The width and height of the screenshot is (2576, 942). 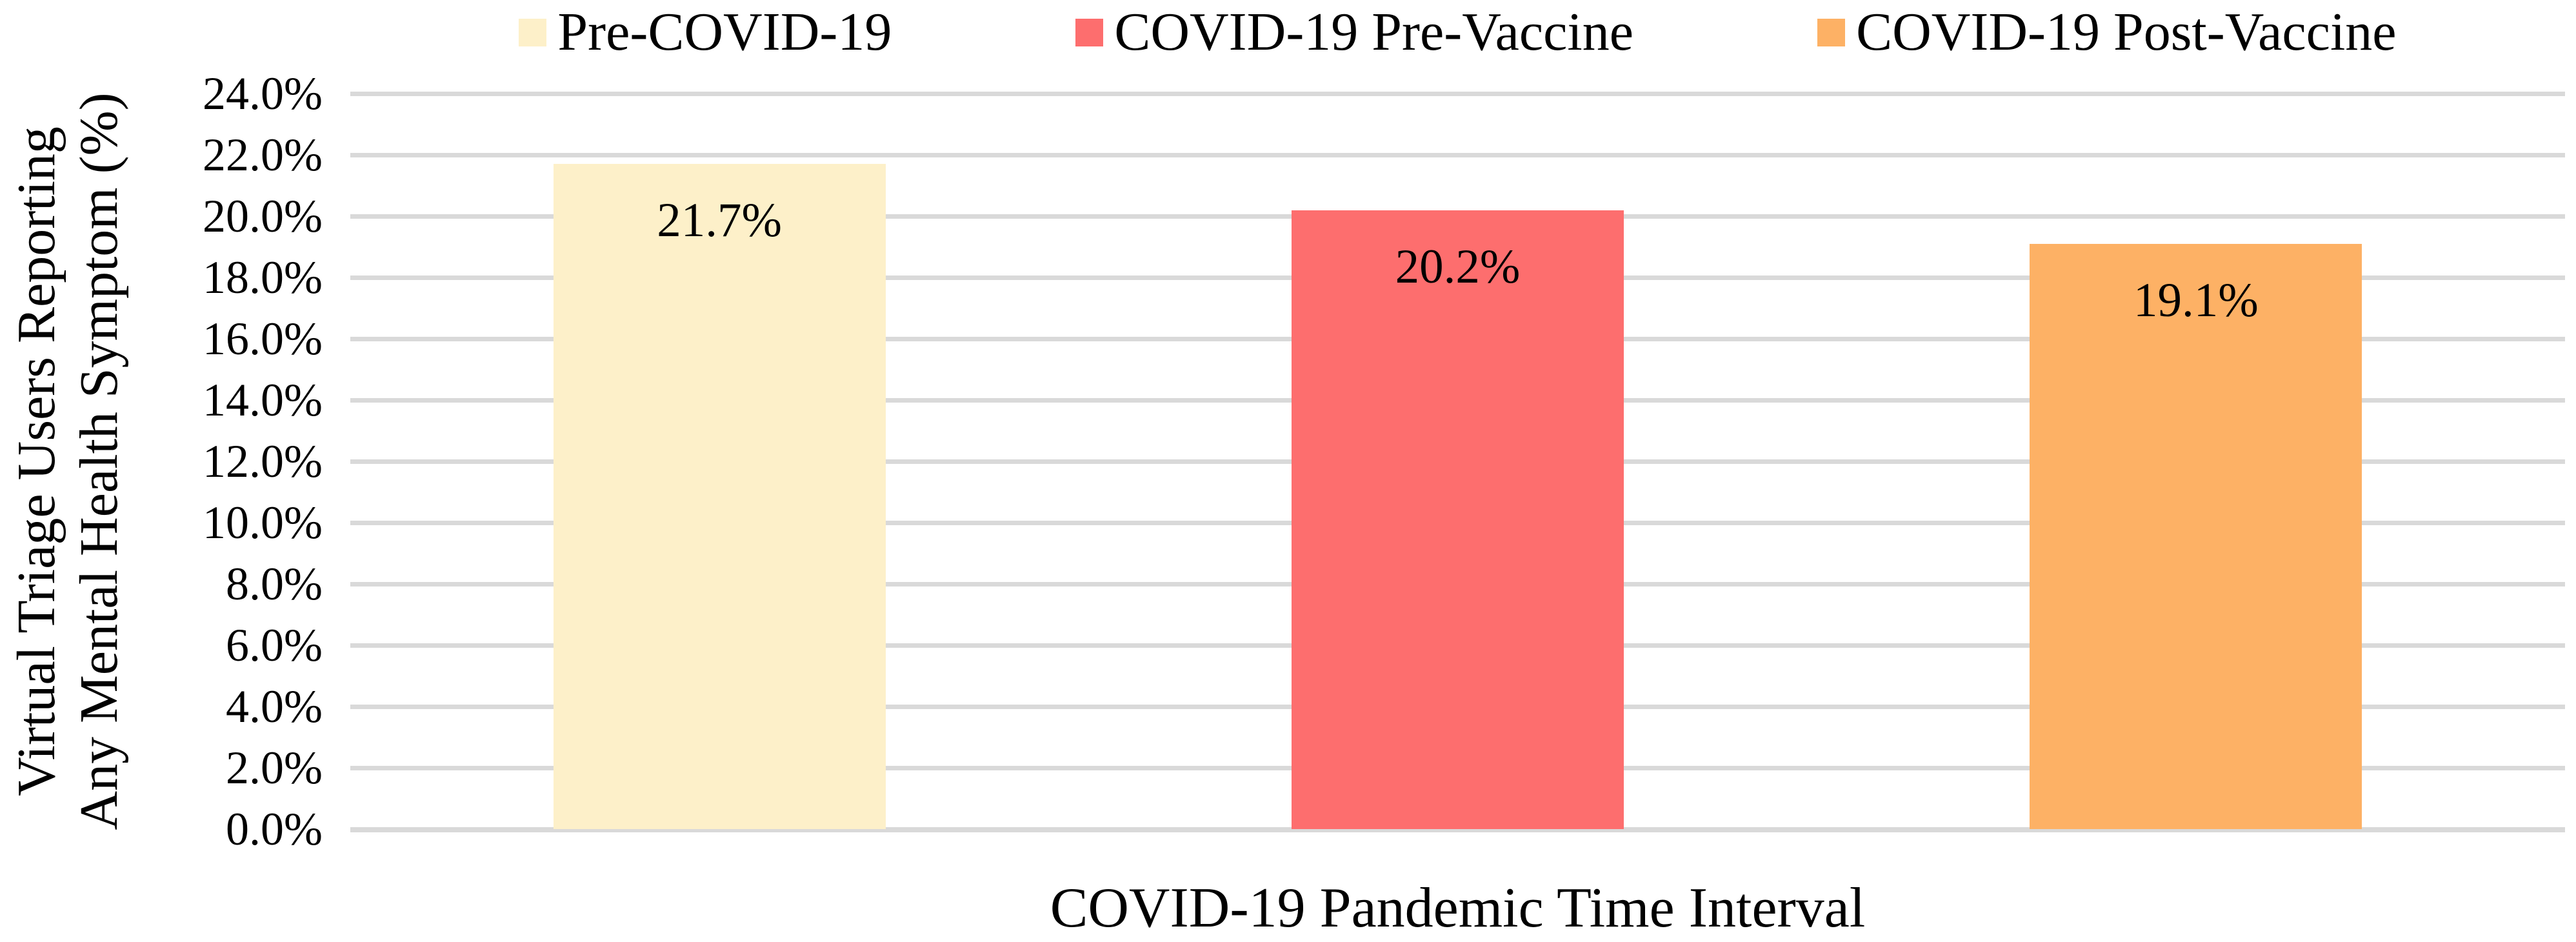 What do you see at coordinates (274, 768) in the screenshot?
I see `y-tick-label: 2.0%` at bounding box center [274, 768].